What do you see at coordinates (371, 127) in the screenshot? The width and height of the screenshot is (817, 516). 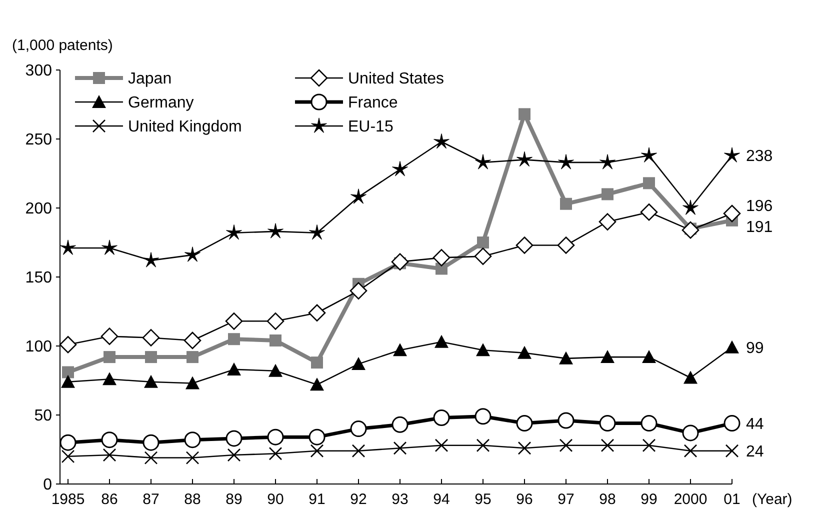 I see `legend-label: EU-15` at bounding box center [371, 127].